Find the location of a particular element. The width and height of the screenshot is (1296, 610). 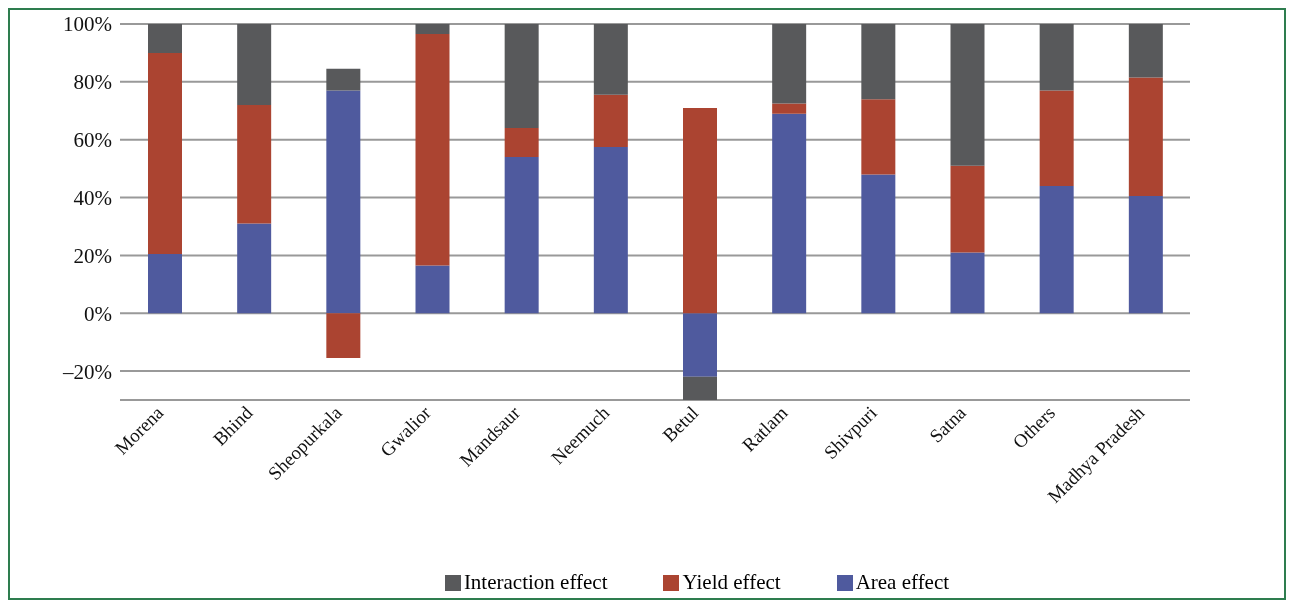

y-tick-label: 40% is located at coordinates (92, 197).